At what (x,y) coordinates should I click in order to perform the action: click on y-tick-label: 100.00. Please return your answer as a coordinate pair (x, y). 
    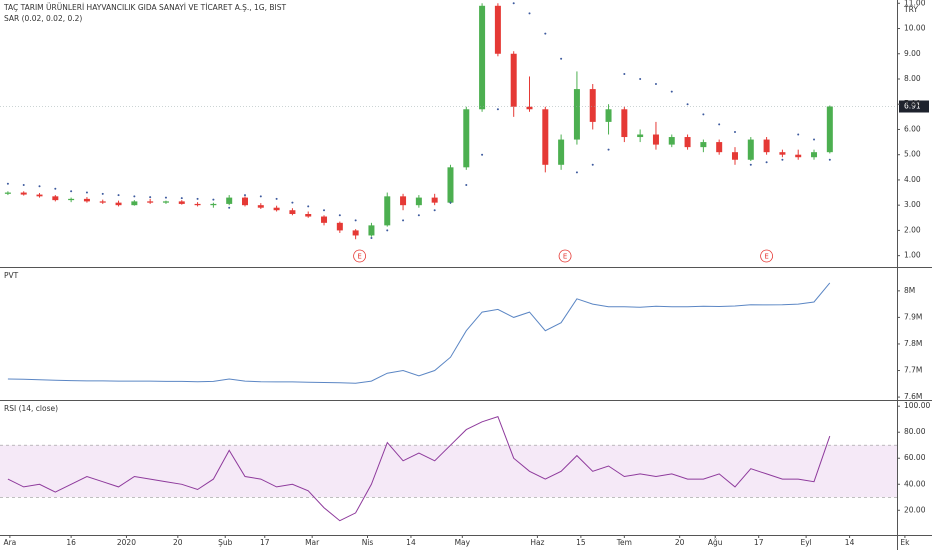
    Looking at the image, I should click on (917, 405).